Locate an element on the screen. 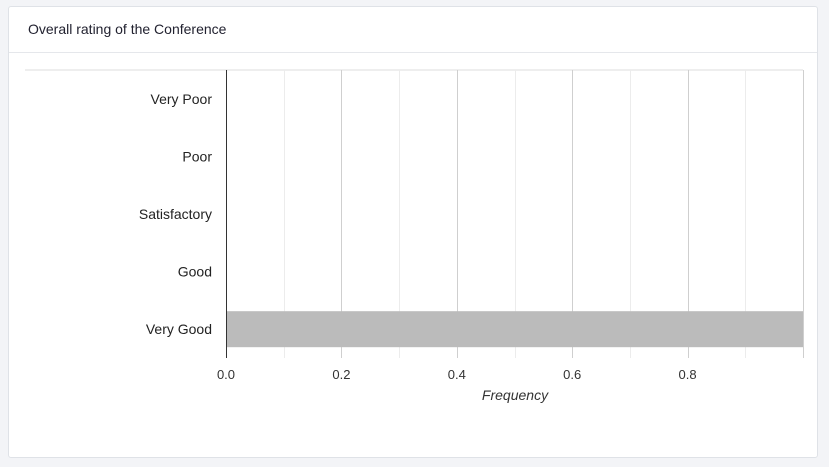 This screenshot has width=829, height=467. category-label: Very Good is located at coordinates (179, 329).